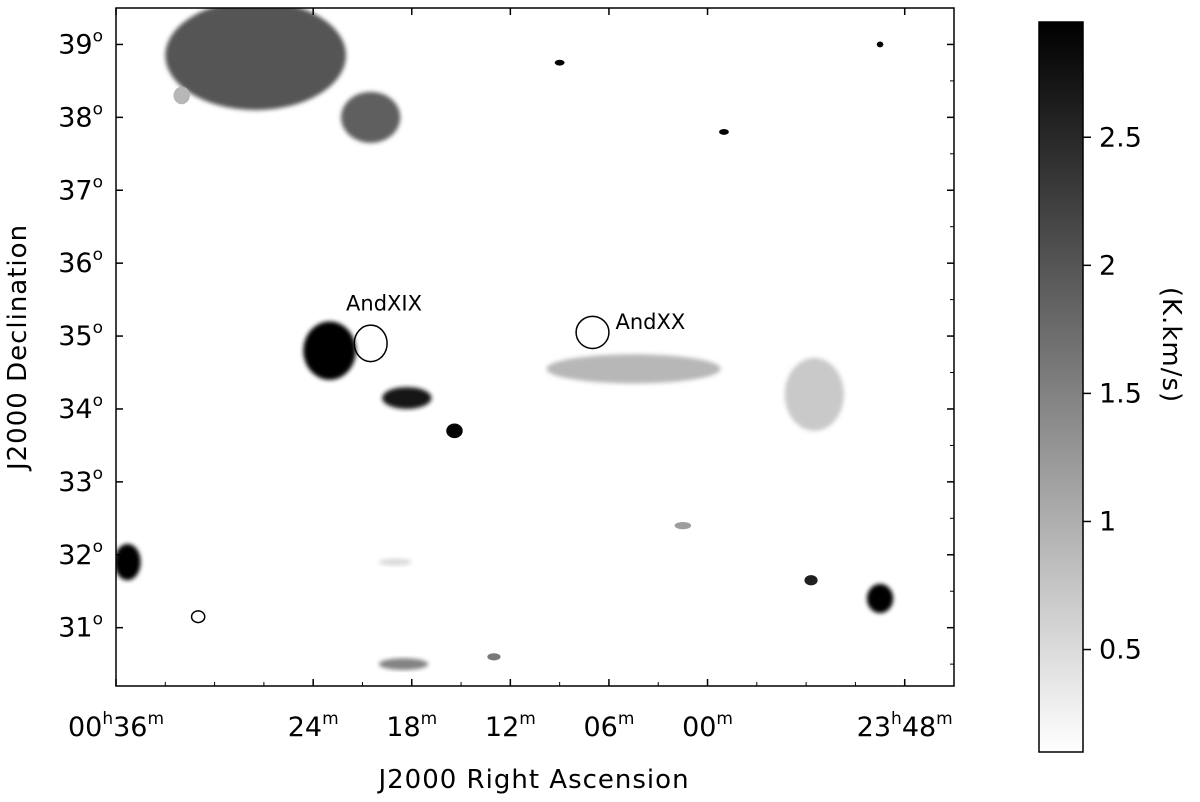  I want to click on colorbar-tick-label: 0.5, so click(1120, 650).